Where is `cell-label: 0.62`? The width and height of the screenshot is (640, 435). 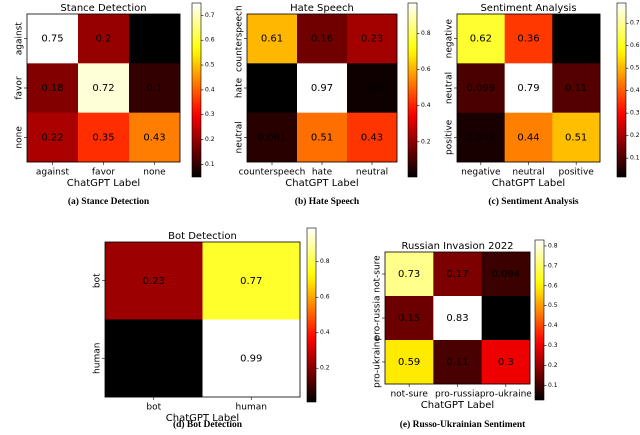
cell-label: 0.62 is located at coordinates (481, 39).